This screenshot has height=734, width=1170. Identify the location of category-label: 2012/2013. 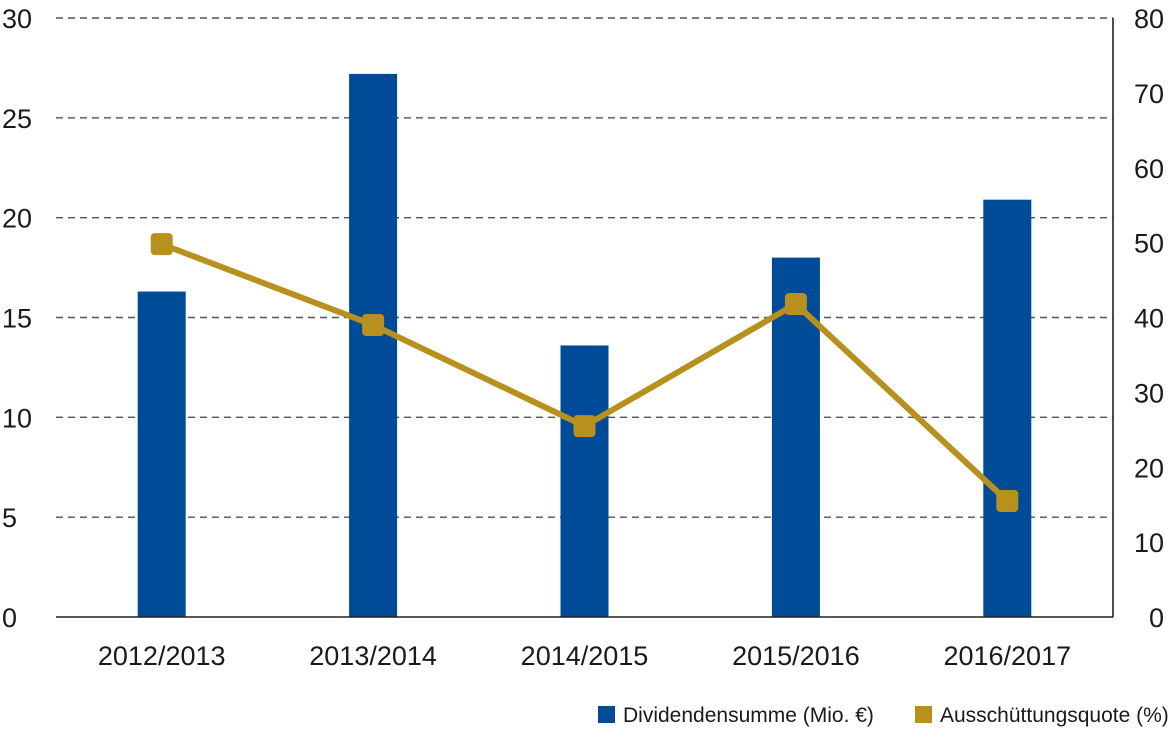
(162, 656).